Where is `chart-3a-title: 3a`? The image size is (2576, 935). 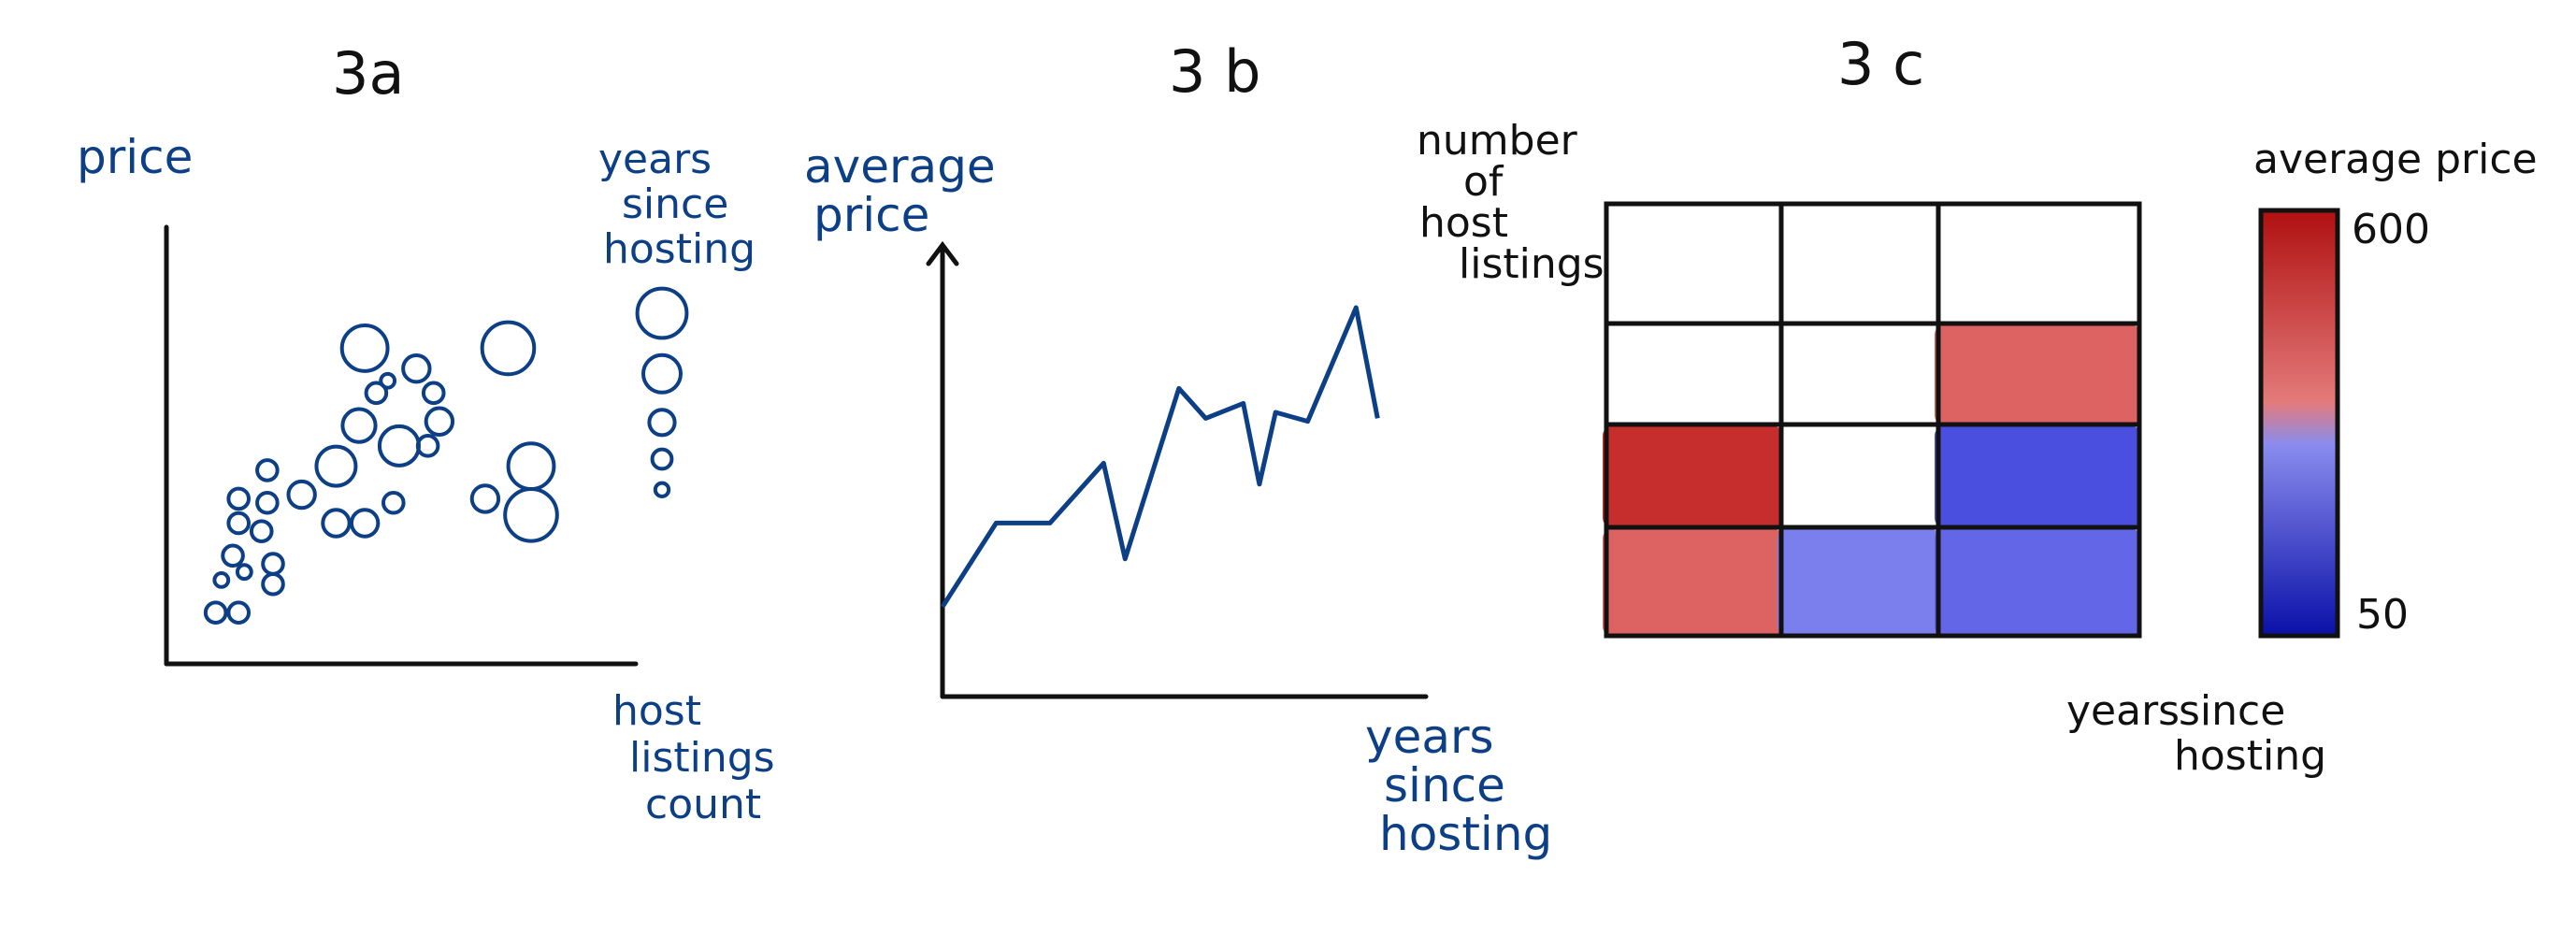 chart-3a-title: 3a is located at coordinates (368, 73).